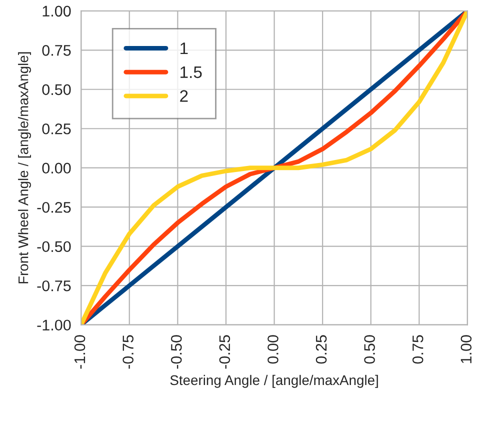  I want to click on x-tick-label: 0.25, so click(321, 349).